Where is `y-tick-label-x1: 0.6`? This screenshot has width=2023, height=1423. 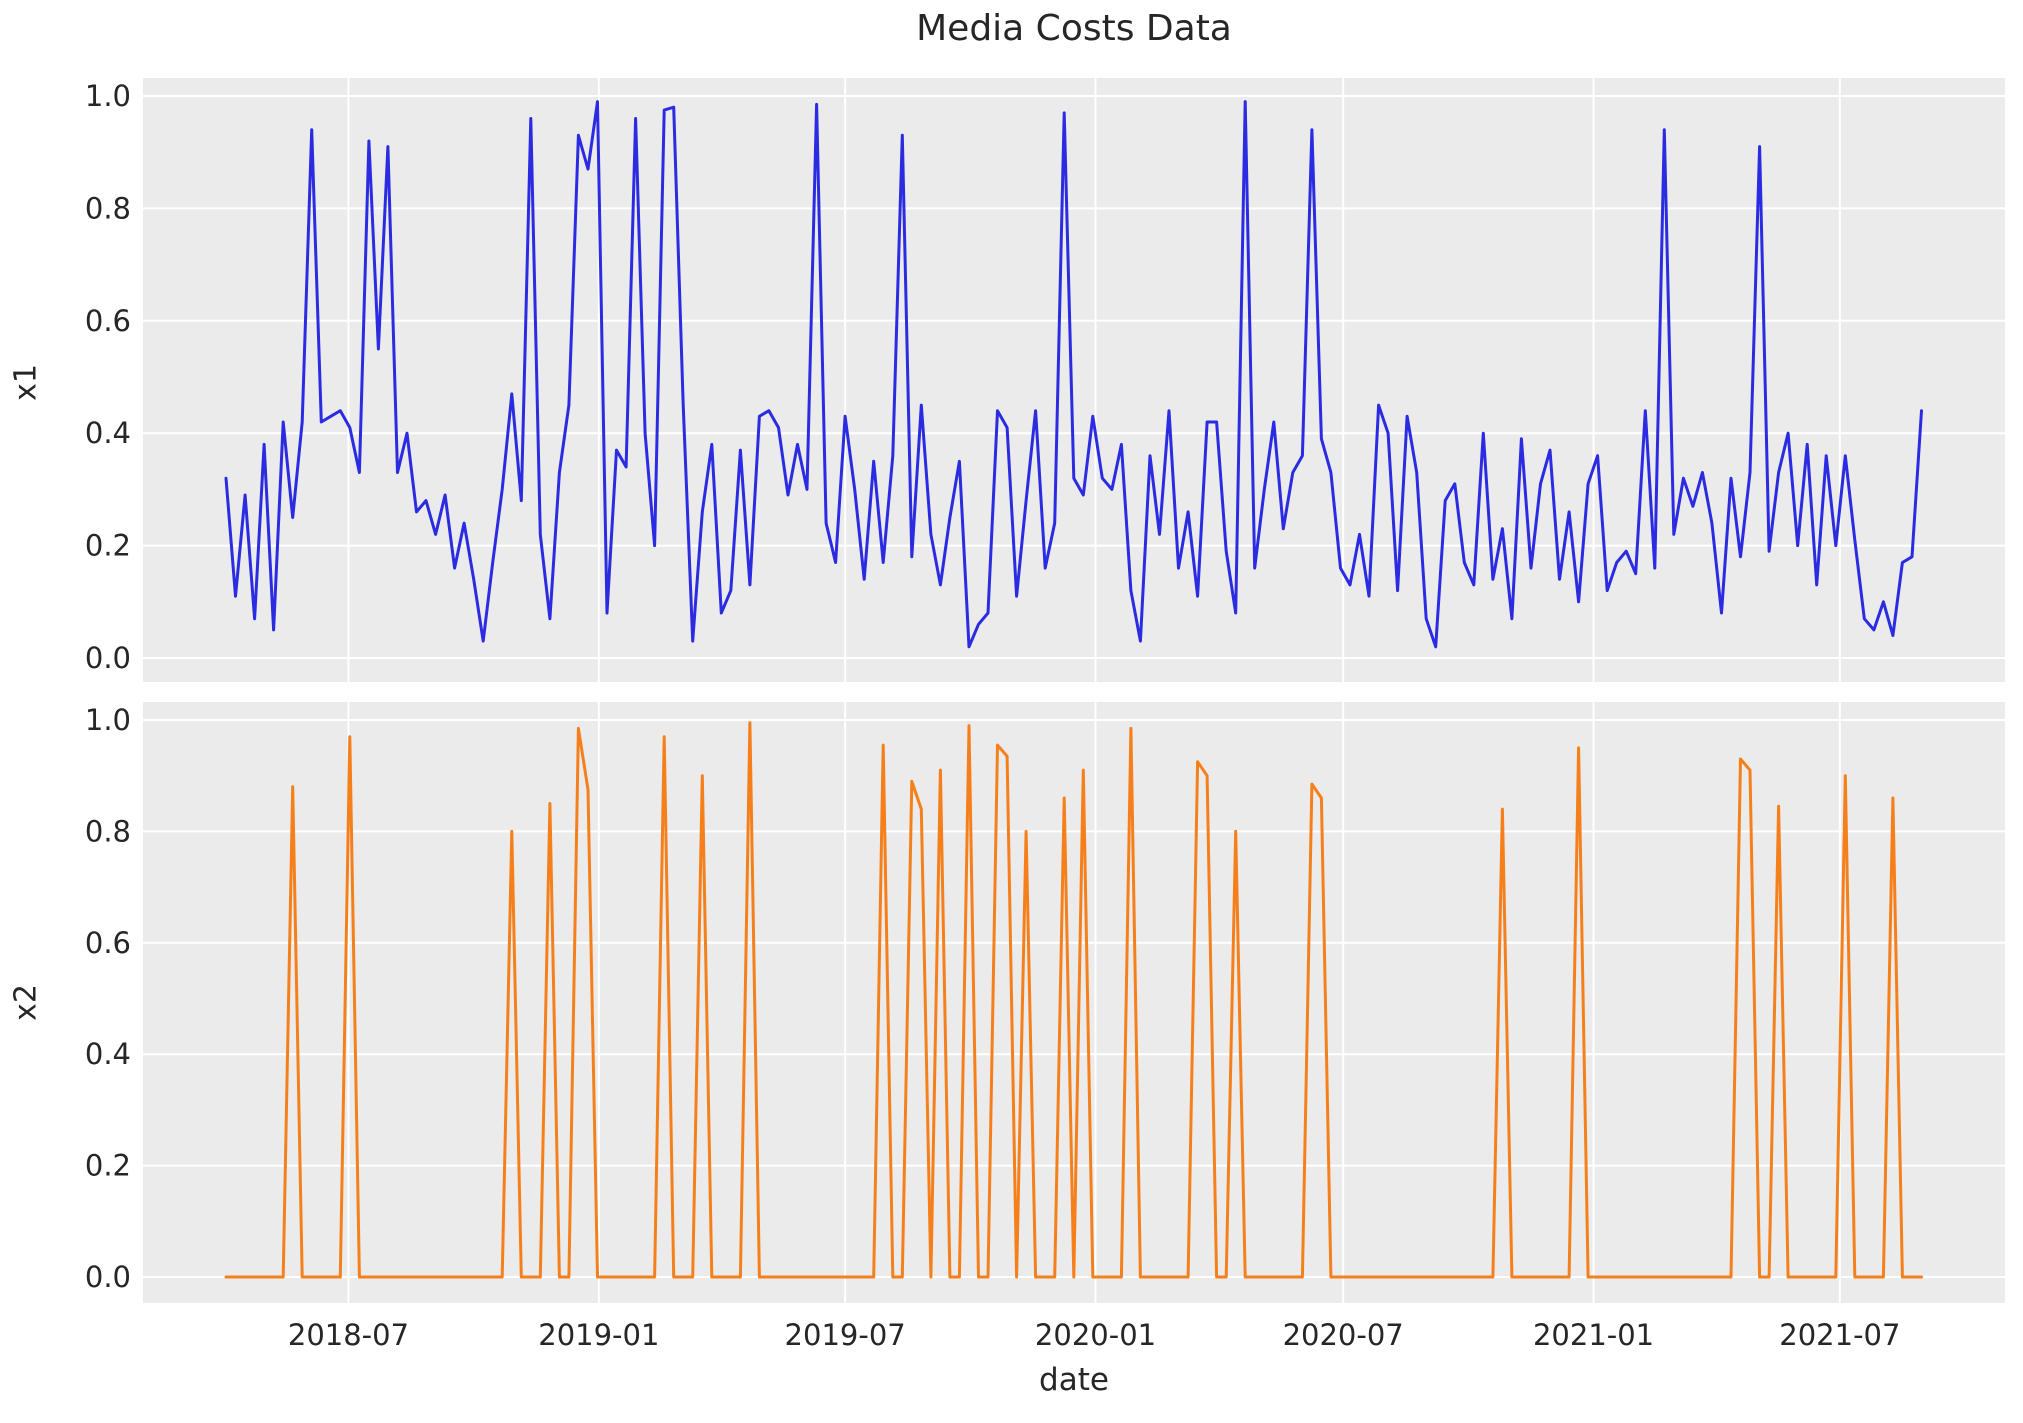 y-tick-label-x1: 0.6 is located at coordinates (108, 321).